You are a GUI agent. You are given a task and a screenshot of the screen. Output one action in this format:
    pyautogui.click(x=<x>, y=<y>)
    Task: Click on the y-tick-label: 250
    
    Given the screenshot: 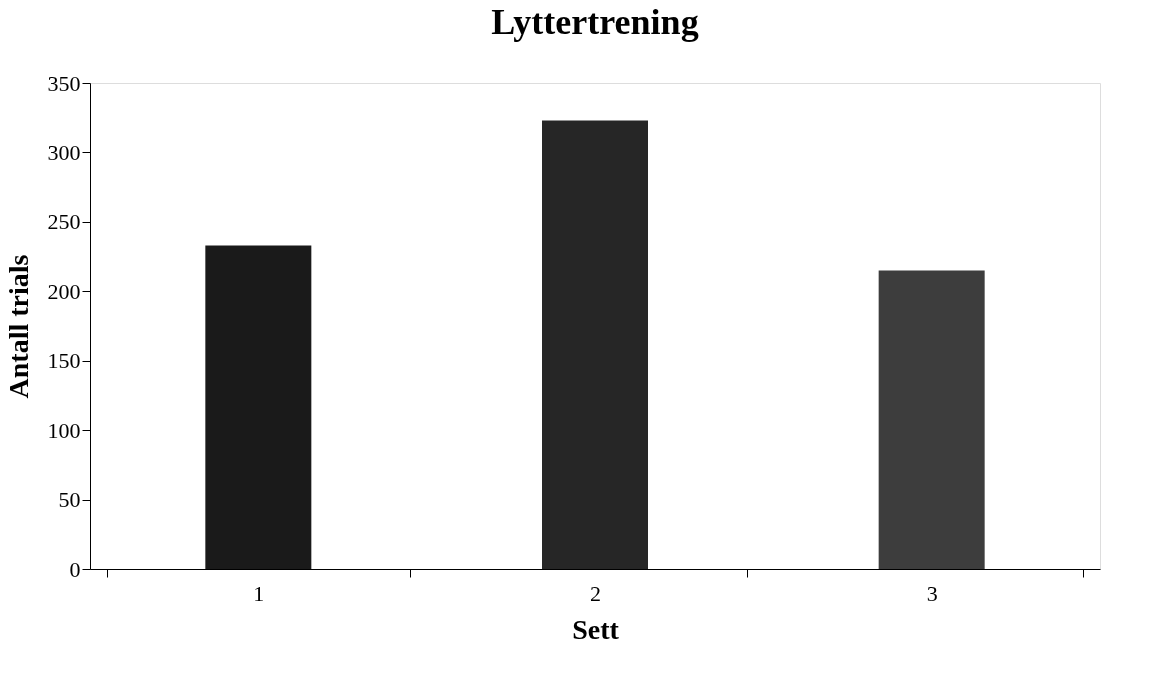 What is the action you would take?
    pyautogui.click(x=64, y=222)
    